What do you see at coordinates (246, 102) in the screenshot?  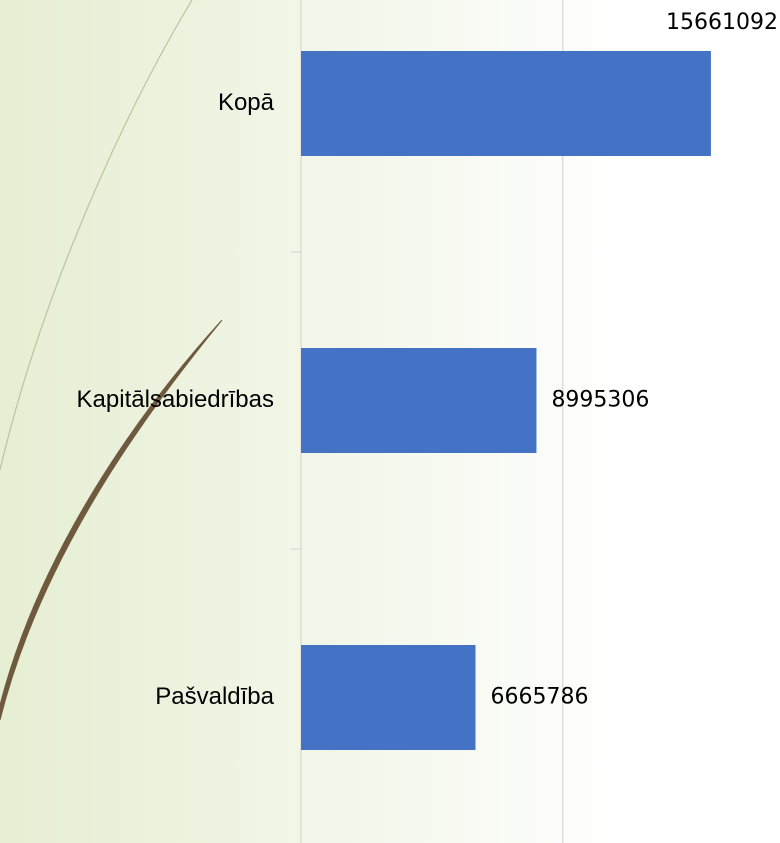 I see `category-label: Kopā` at bounding box center [246, 102].